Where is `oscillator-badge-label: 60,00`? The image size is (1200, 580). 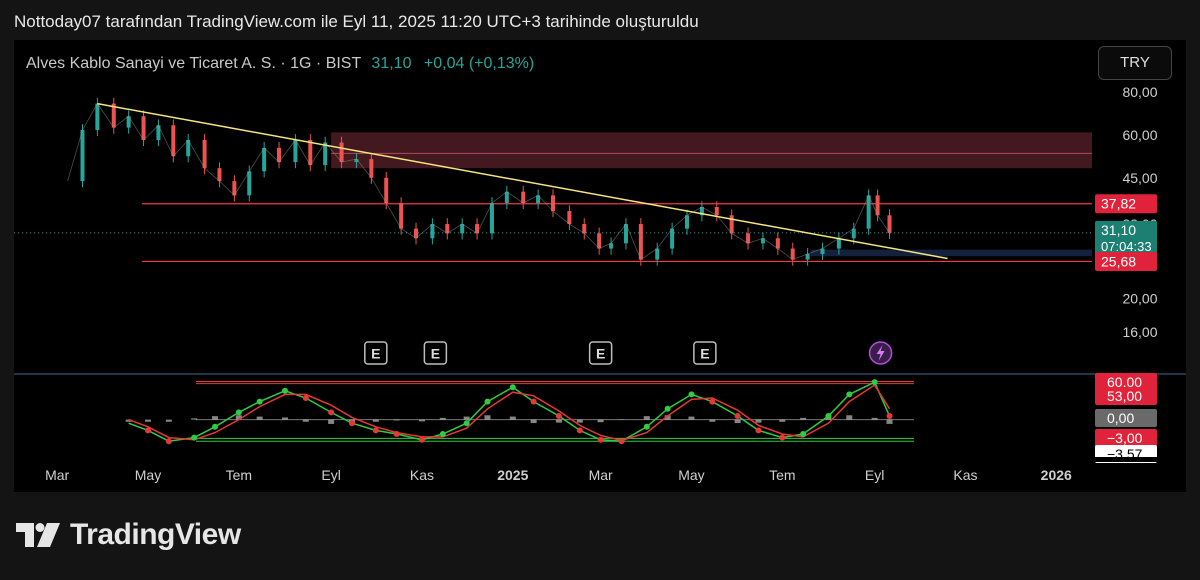
oscillator-badge-label: 60,00 is located at coordinates (1124, 382).